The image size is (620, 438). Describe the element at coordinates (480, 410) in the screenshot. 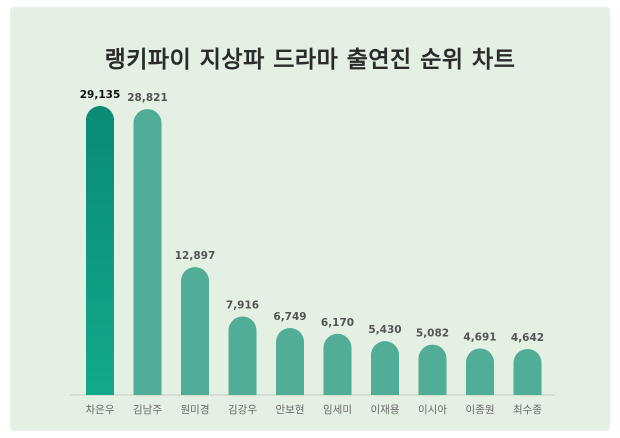

I see `category-label-이종원: 이종원` at that location.